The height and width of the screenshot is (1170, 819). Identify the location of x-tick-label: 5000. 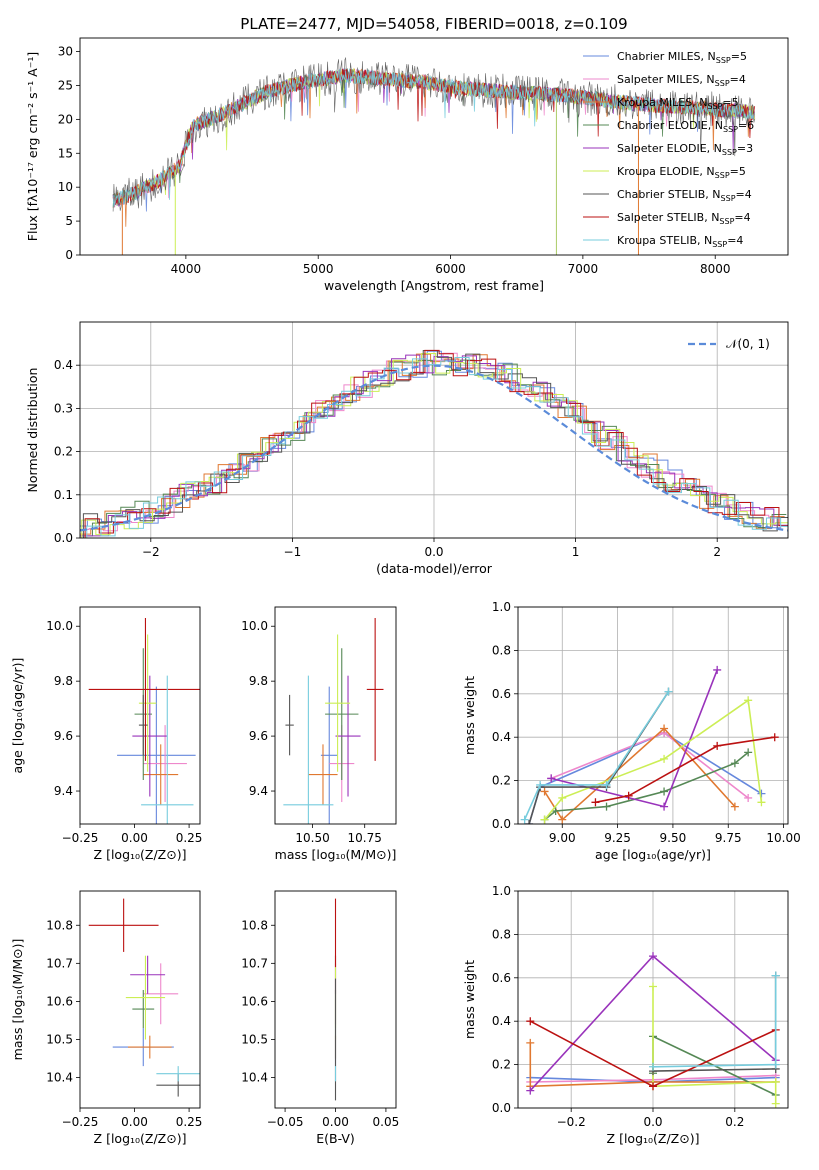
(318, 269).